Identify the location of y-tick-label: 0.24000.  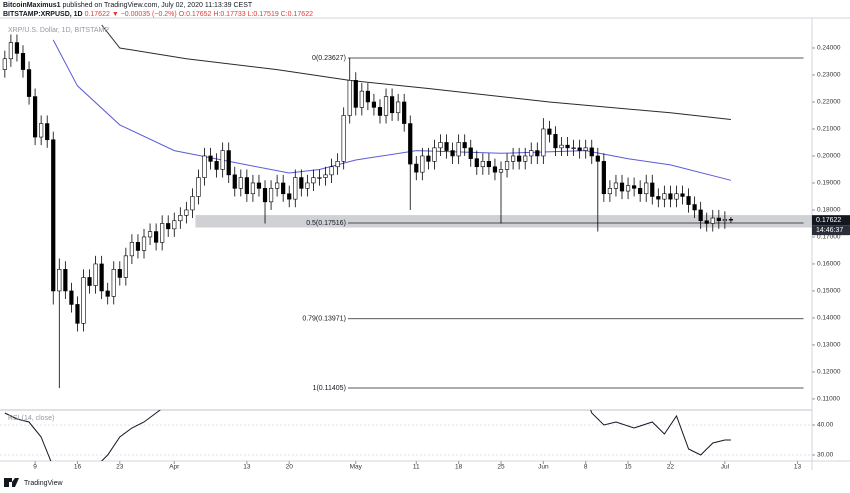
(829, 48).